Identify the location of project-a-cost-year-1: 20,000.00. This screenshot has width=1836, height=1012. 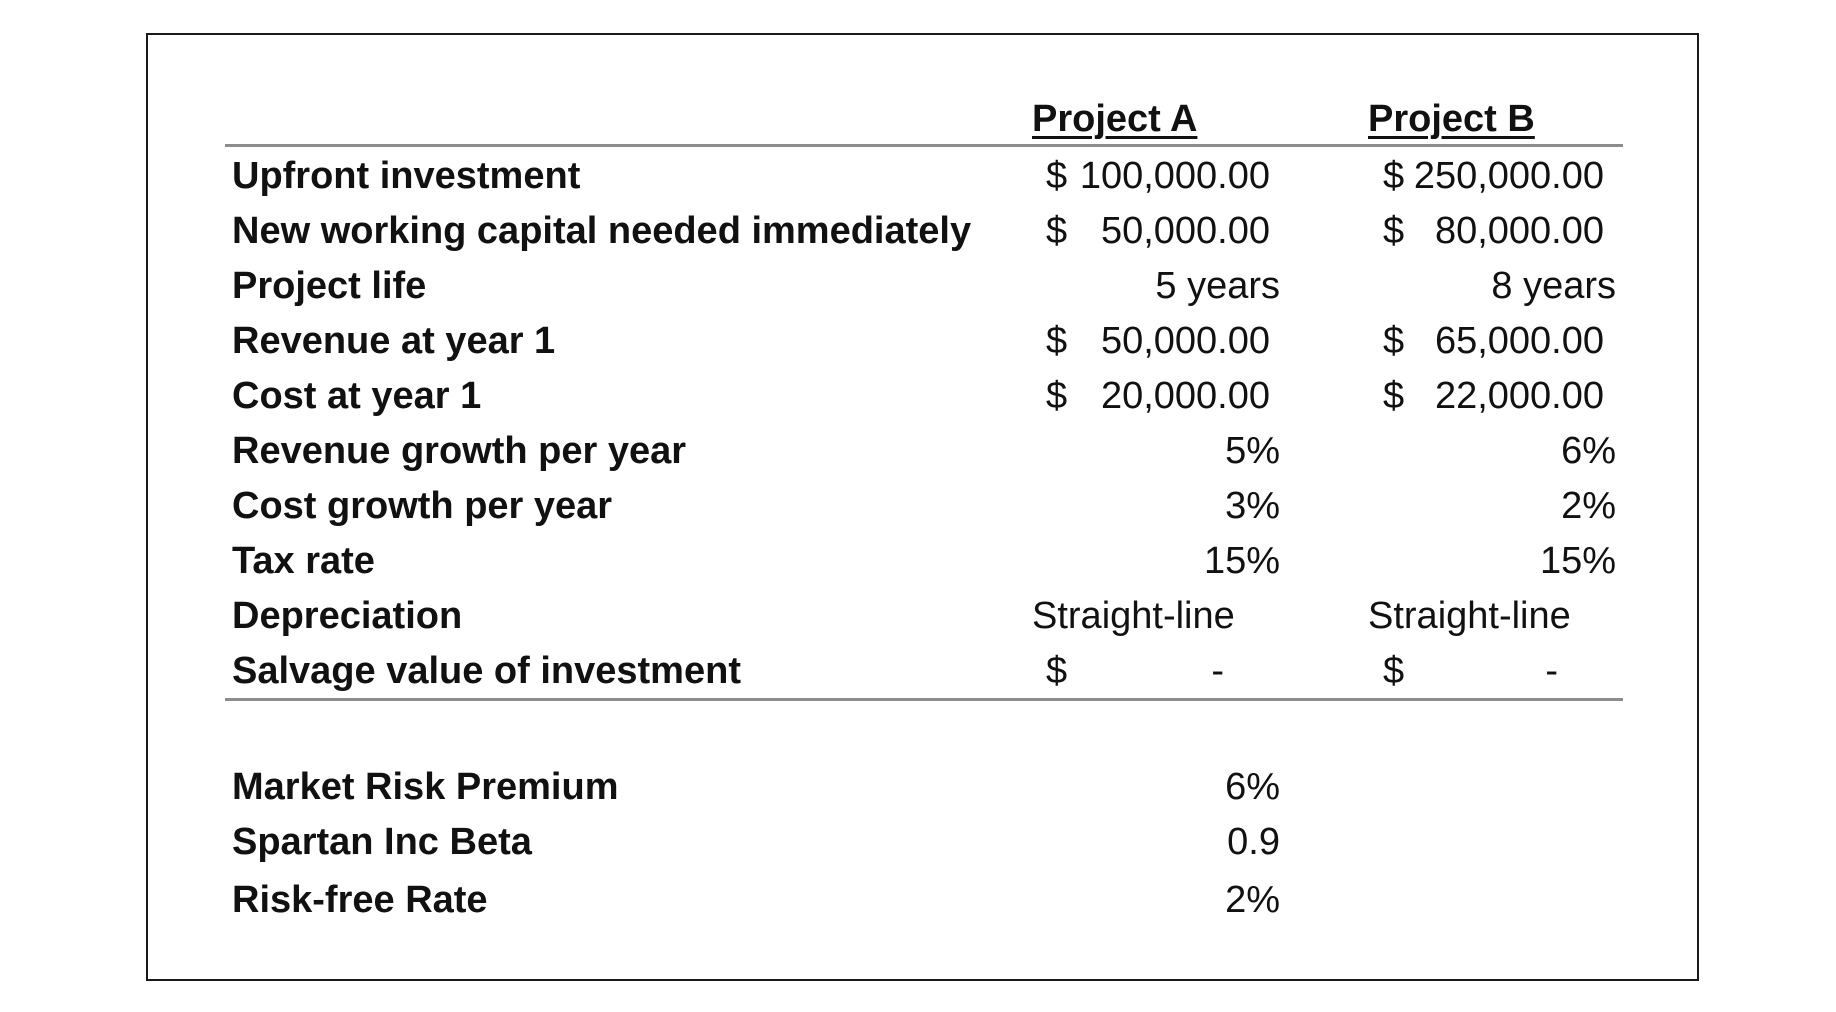
(1185, 396).